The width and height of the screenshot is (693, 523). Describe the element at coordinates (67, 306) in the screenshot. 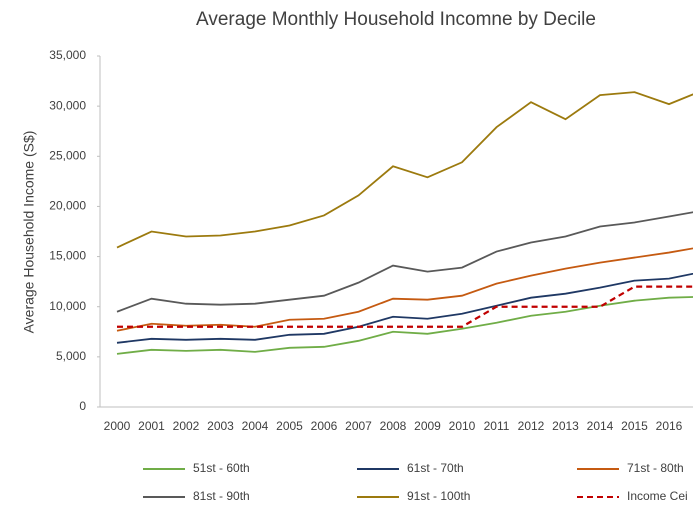

I see `y-tick-label: 10,000` at that location.